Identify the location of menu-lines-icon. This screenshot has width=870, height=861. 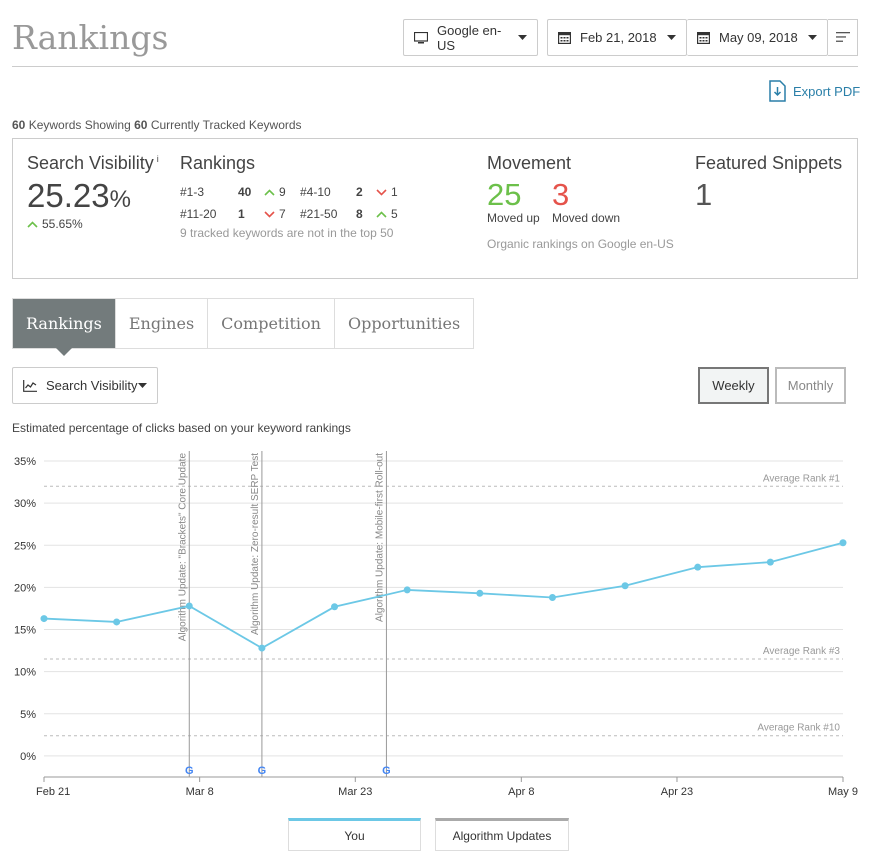
(842, 38).